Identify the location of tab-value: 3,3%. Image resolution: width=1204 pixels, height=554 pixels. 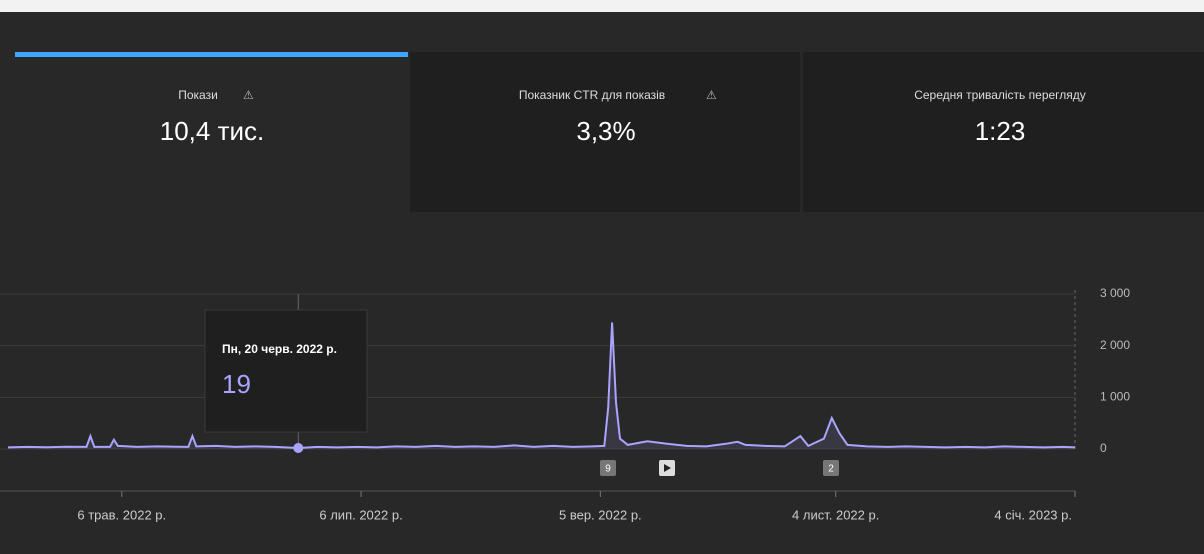
(605, 131).